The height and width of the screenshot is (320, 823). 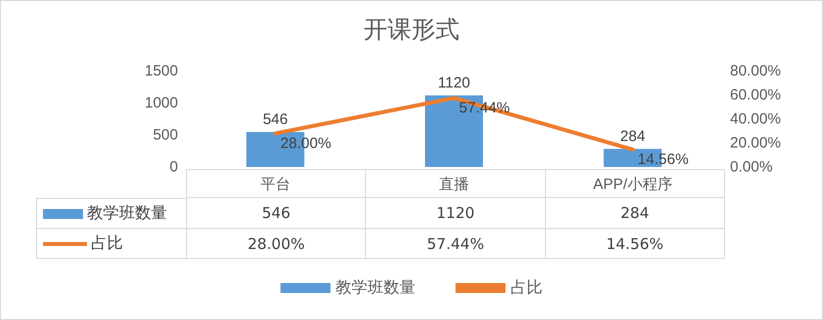 What do you see at coordinates (633, 136) in the screenshot?
I see `text: 284` at bounding box center [633, 136].